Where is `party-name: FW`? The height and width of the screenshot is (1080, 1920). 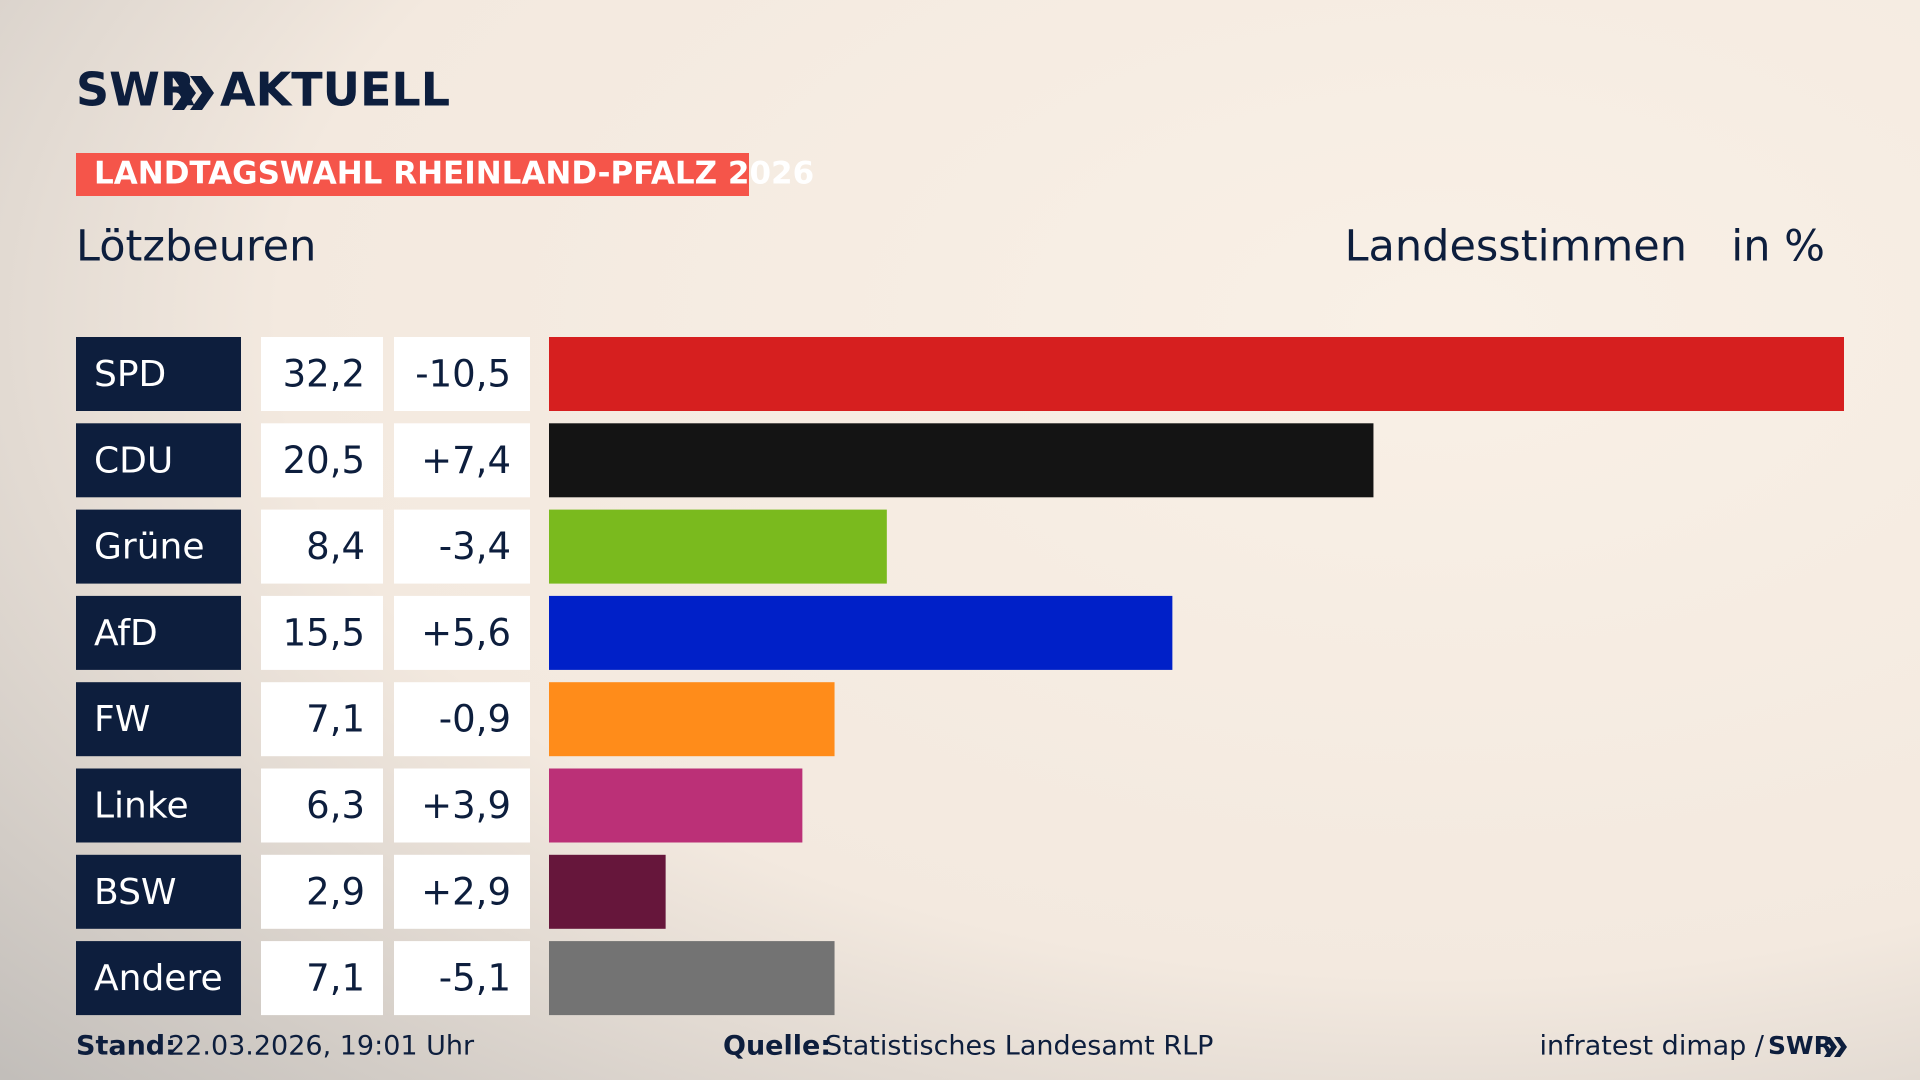
party-name: FW is located at coordinates (122, 719).